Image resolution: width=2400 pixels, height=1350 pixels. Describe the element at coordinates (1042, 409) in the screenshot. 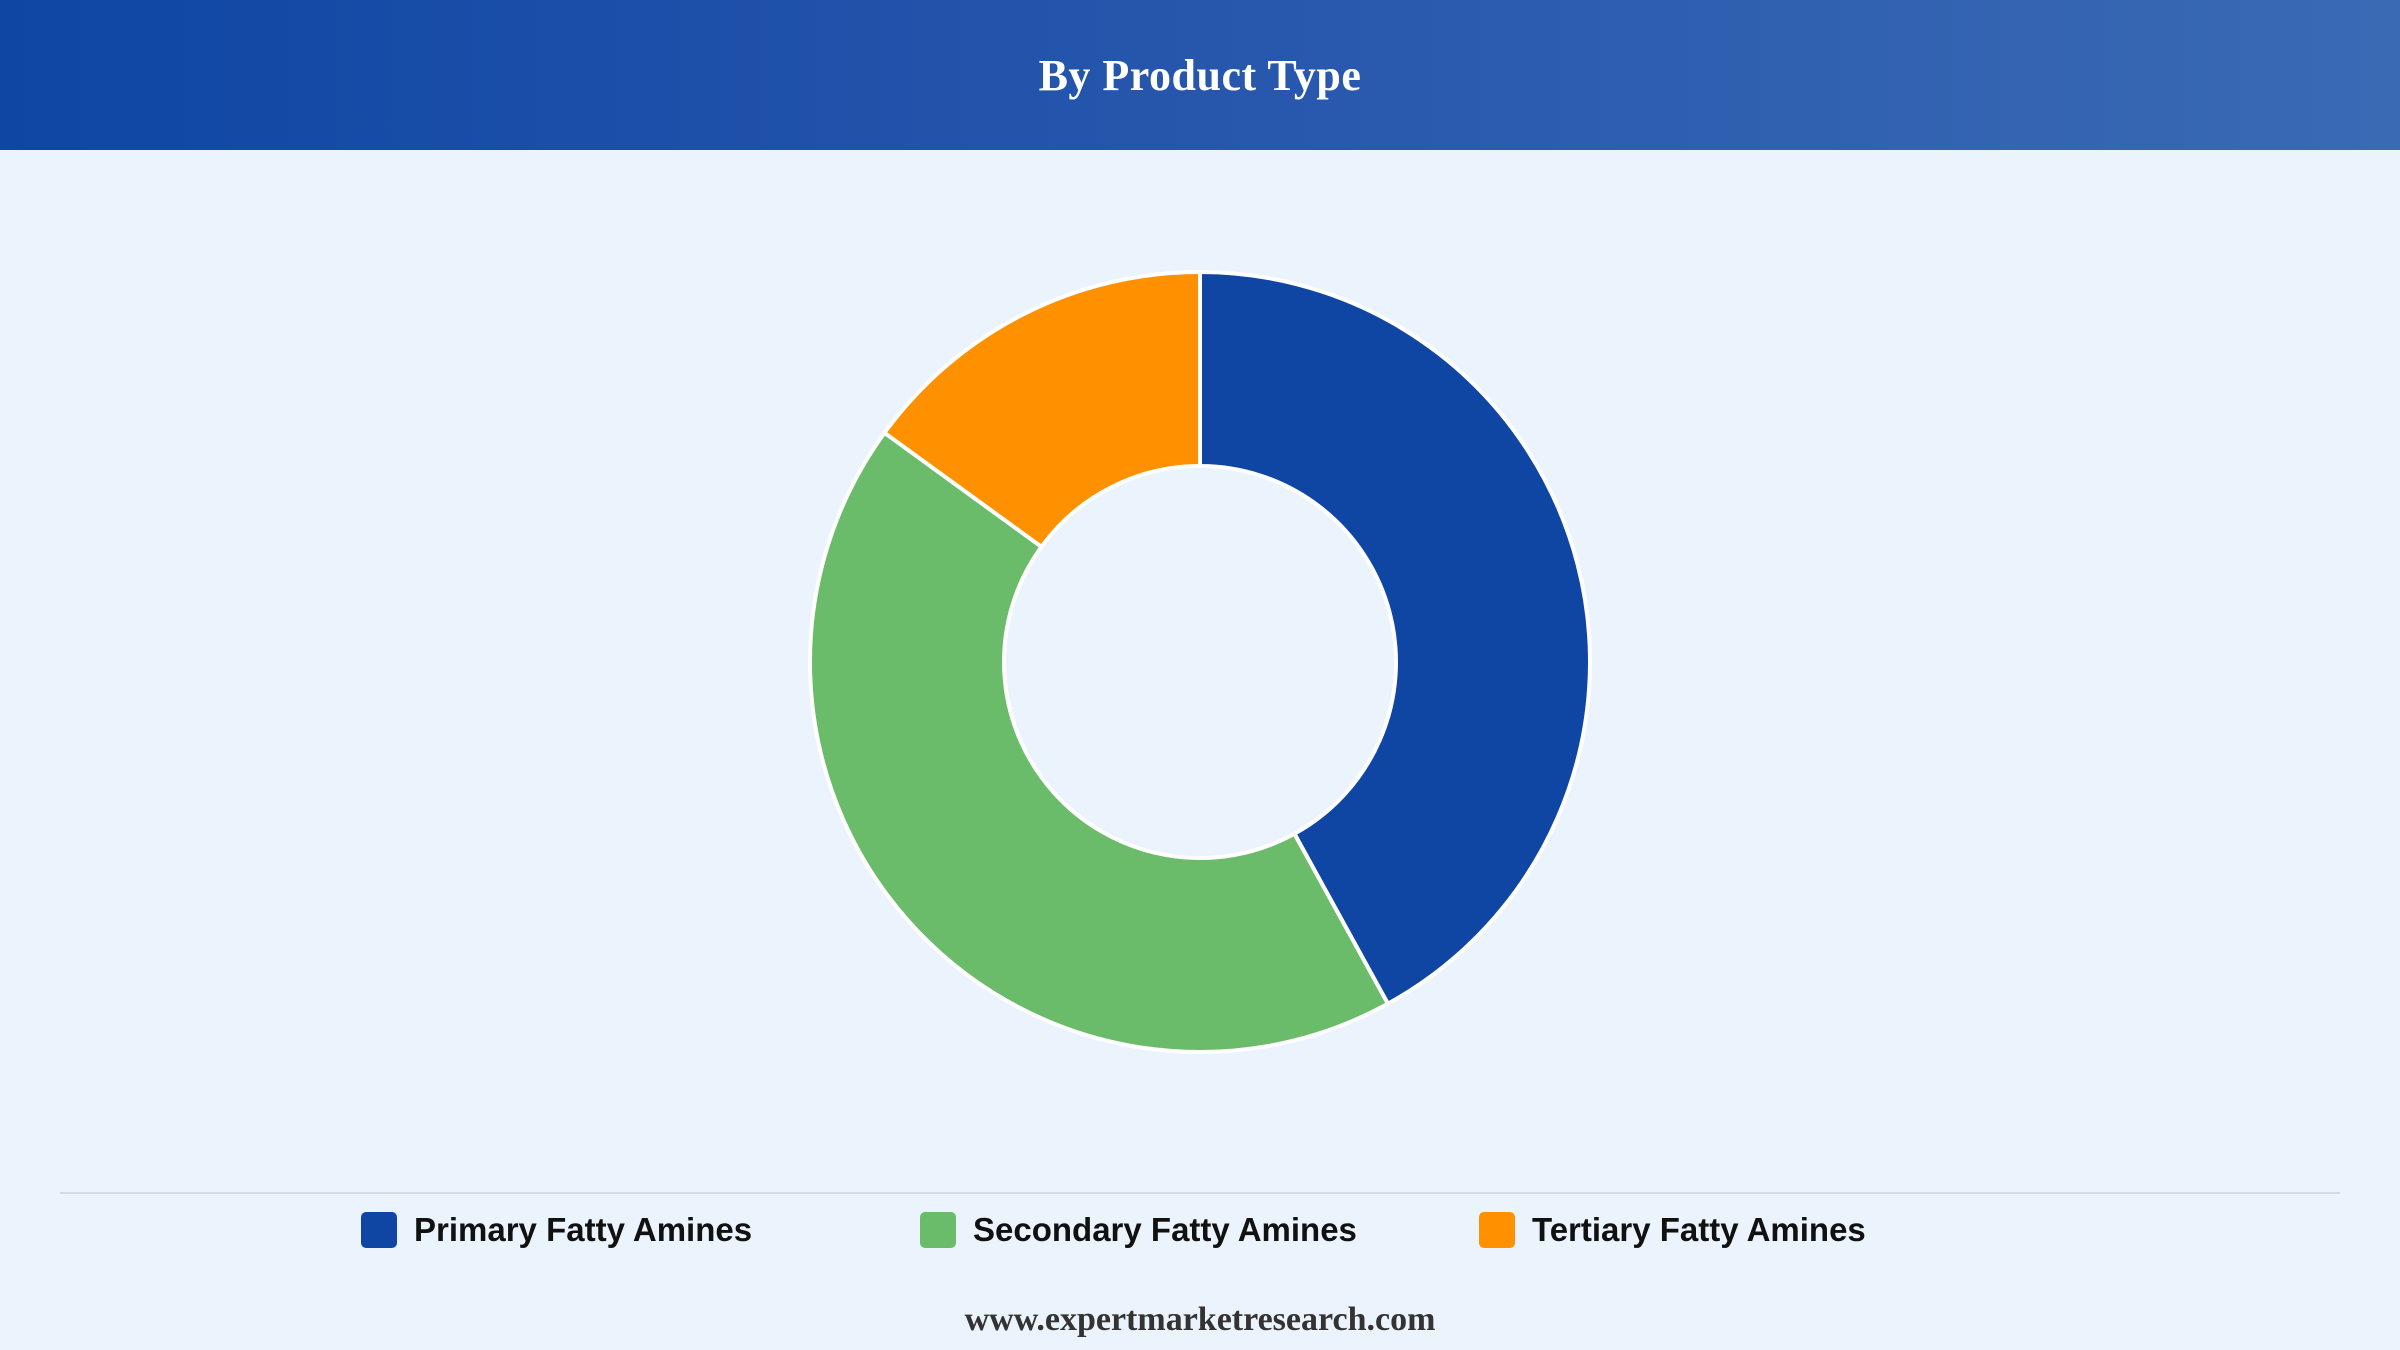

I see `donut-slice-tertiary` at that location.